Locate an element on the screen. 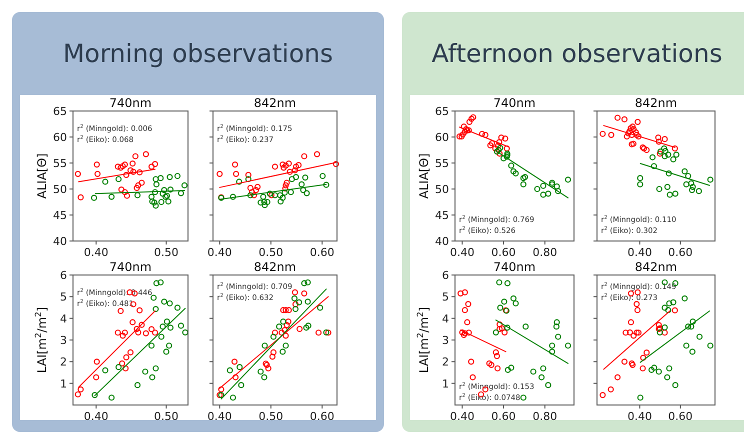 This screenshot has height=440, width=744. y-tick-label: 2 is located at coordinates (445, 362).